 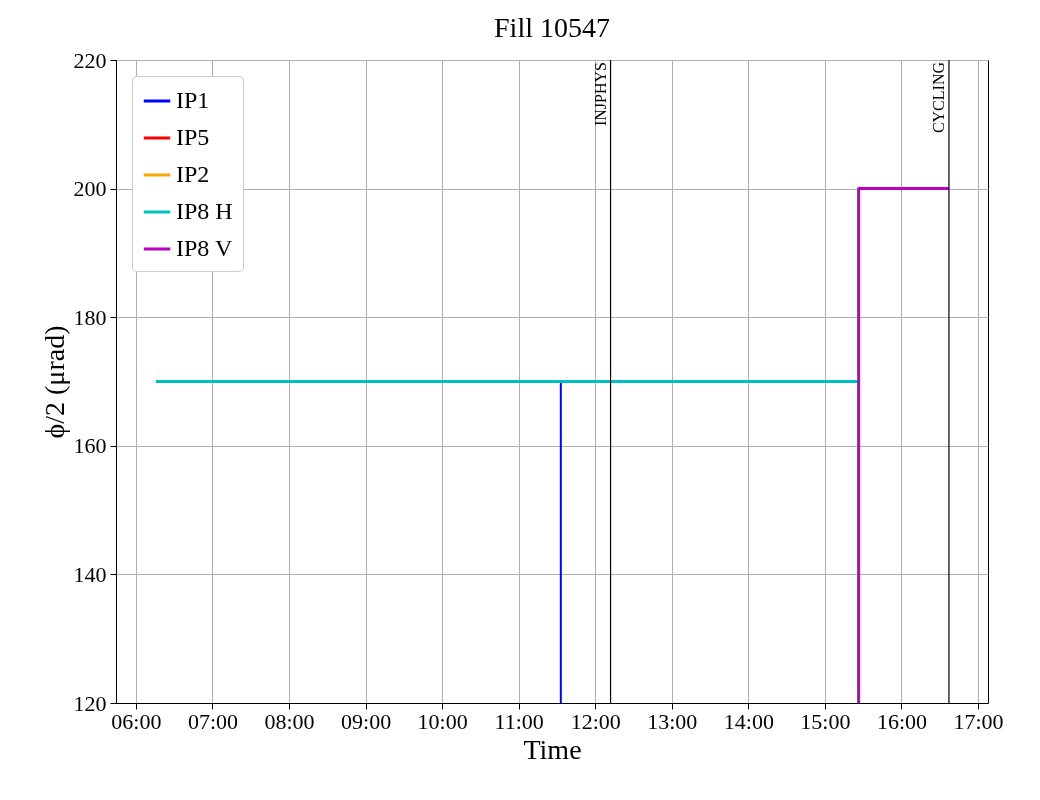 What do you see at coordinates (213, 721) in the screenshot?
I see `x-tick-label: 07:00` at bounding box center [213, 721].